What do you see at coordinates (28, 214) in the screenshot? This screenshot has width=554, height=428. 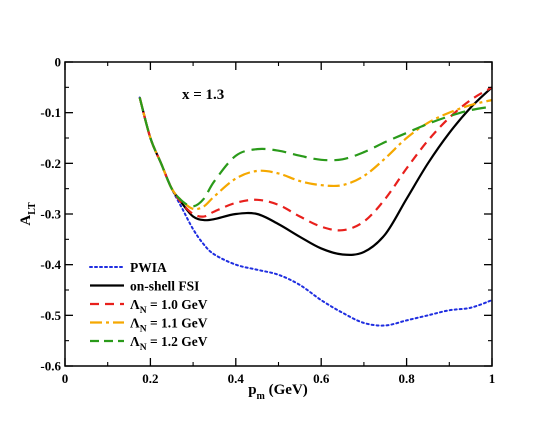 I see `y-axis-title: ALT` at bounding box center [28, 214].